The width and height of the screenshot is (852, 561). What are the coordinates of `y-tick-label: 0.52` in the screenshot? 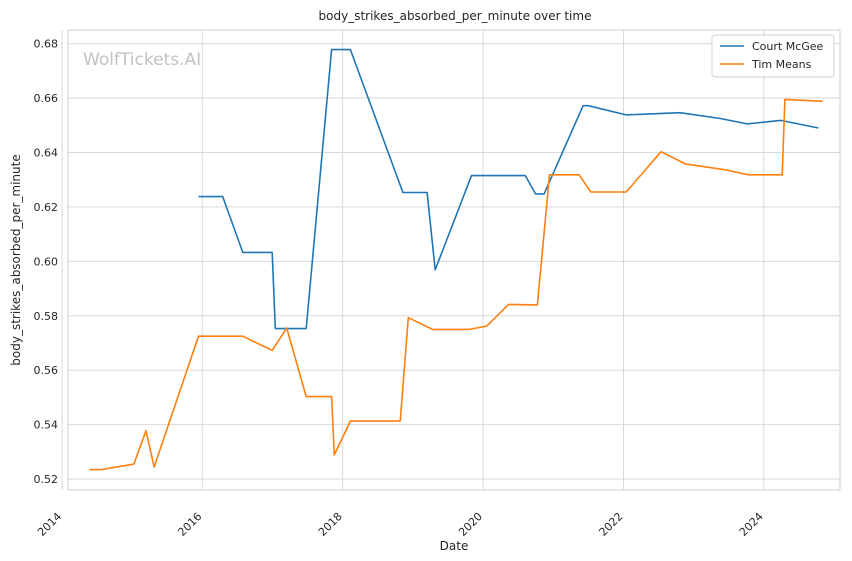 It's located at (46, 479).